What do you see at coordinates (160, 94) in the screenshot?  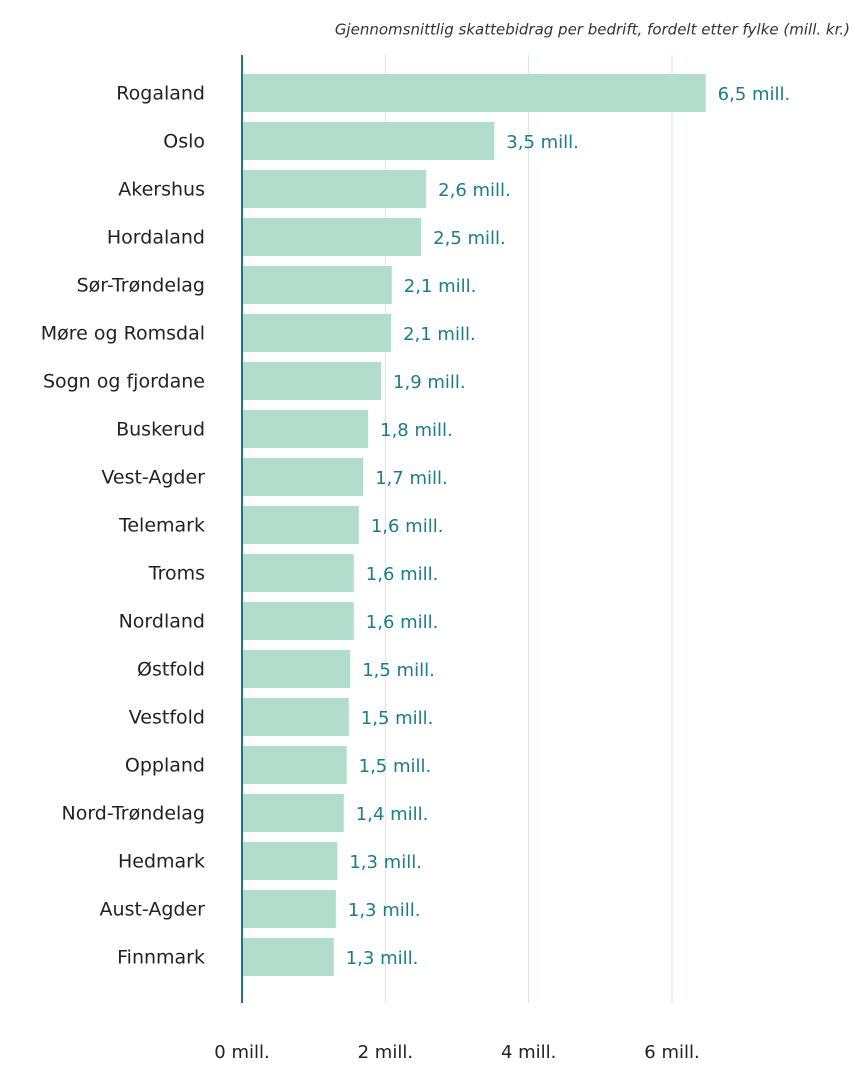 I see `category-label: Rogaland` at bounding box center [160, 94].